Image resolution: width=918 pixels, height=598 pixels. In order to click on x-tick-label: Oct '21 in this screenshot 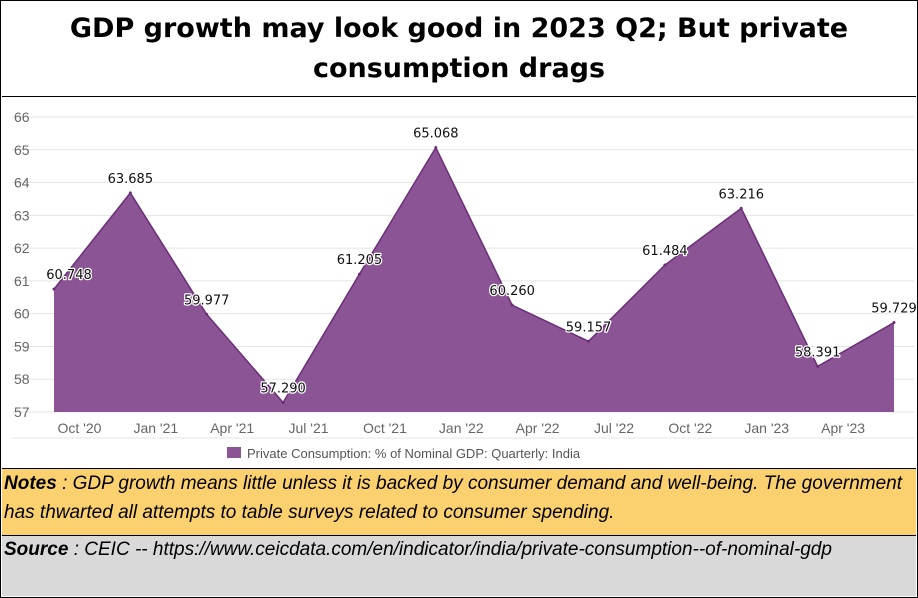, I will do `click(385, 428)`.